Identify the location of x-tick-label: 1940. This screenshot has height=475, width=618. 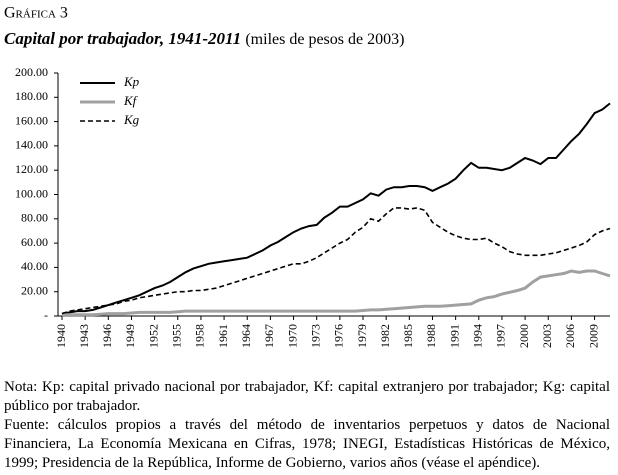
(61, 336).